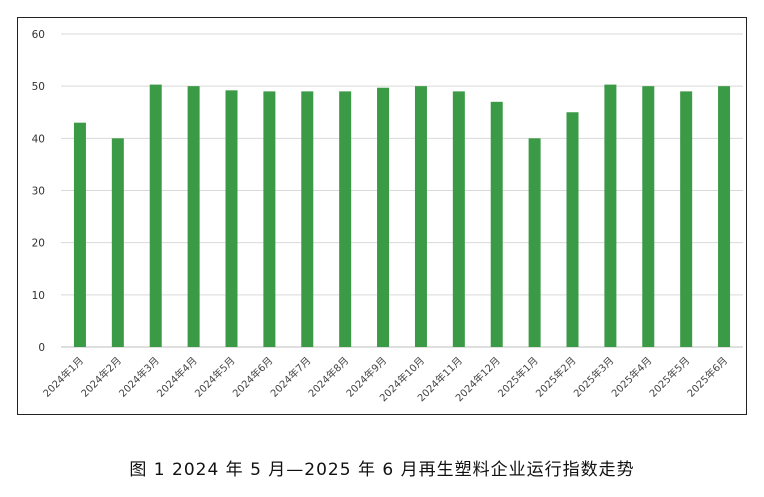 The width and height of the screenshot is (764, 497). Describe the element at coordinates (707, 377) in the screenshot. I see `x-tick-label: 2025年6月` at that location.